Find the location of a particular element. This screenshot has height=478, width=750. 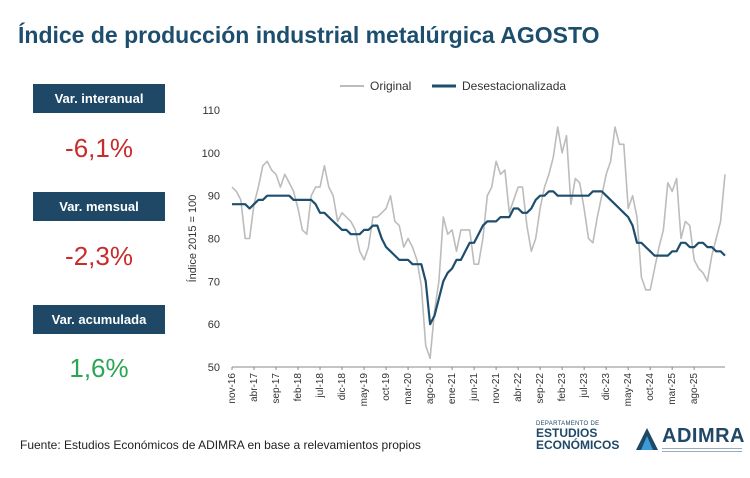

stat-label-acumulada: Var. acumulada is located at coordinates (99, 319).